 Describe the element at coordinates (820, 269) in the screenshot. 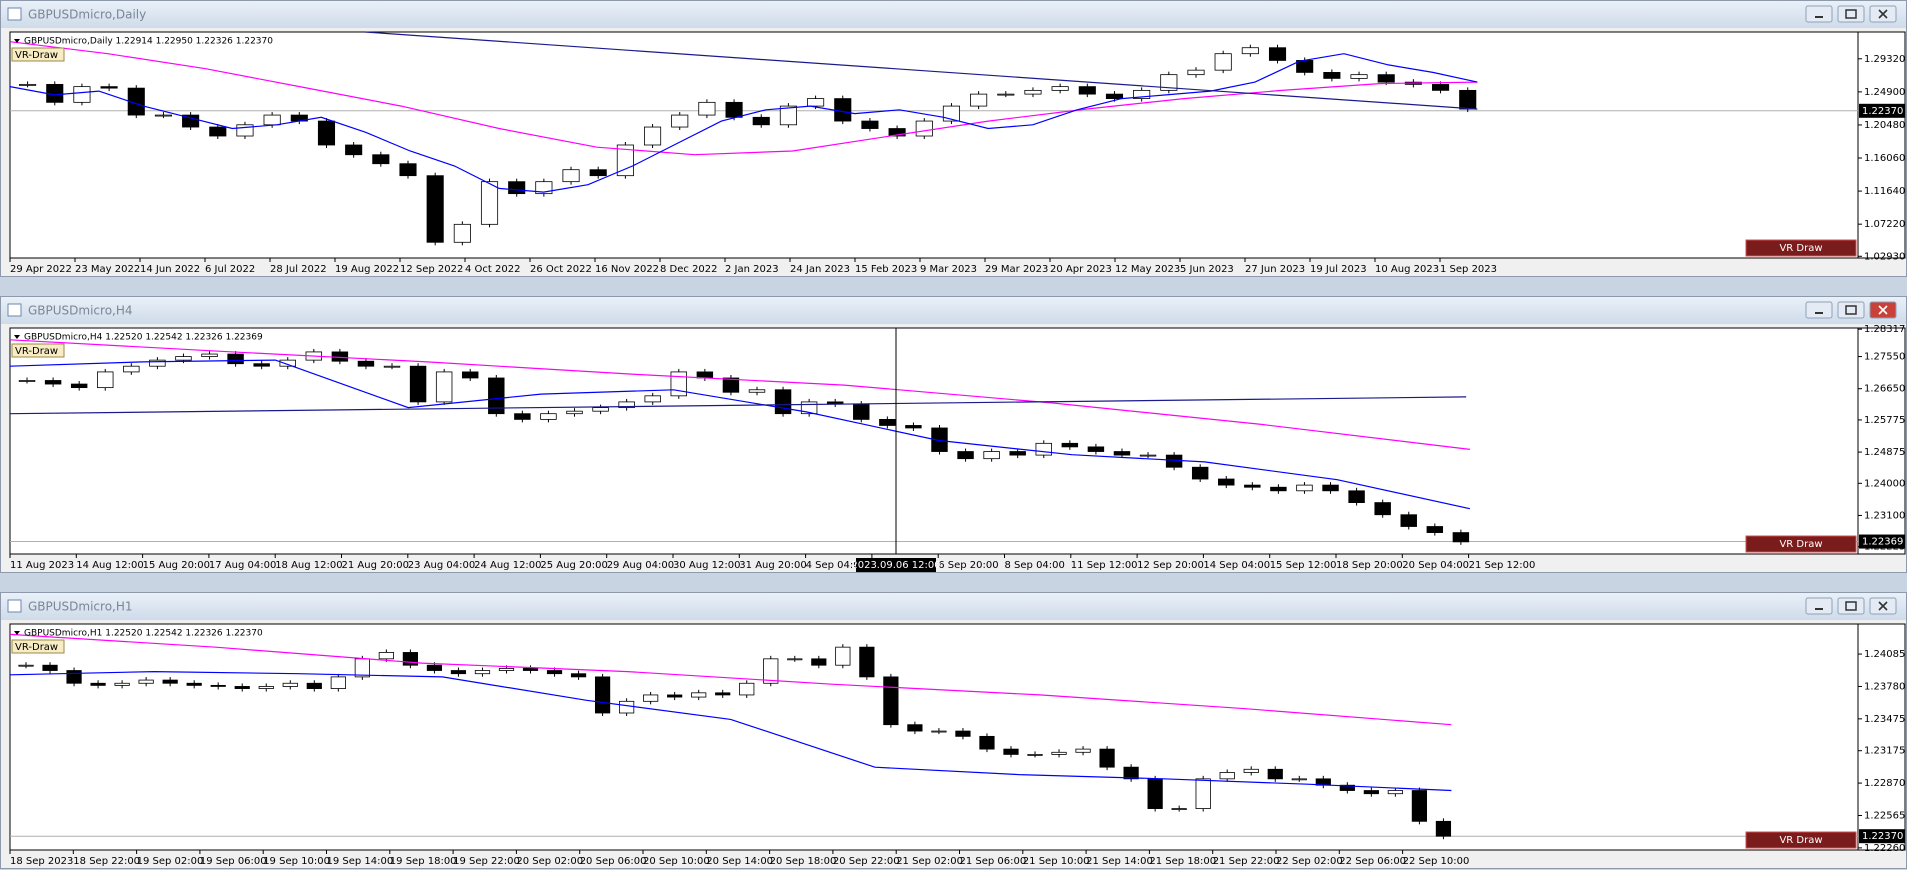

I see `time-label: 24 Jan 2023` at that location.